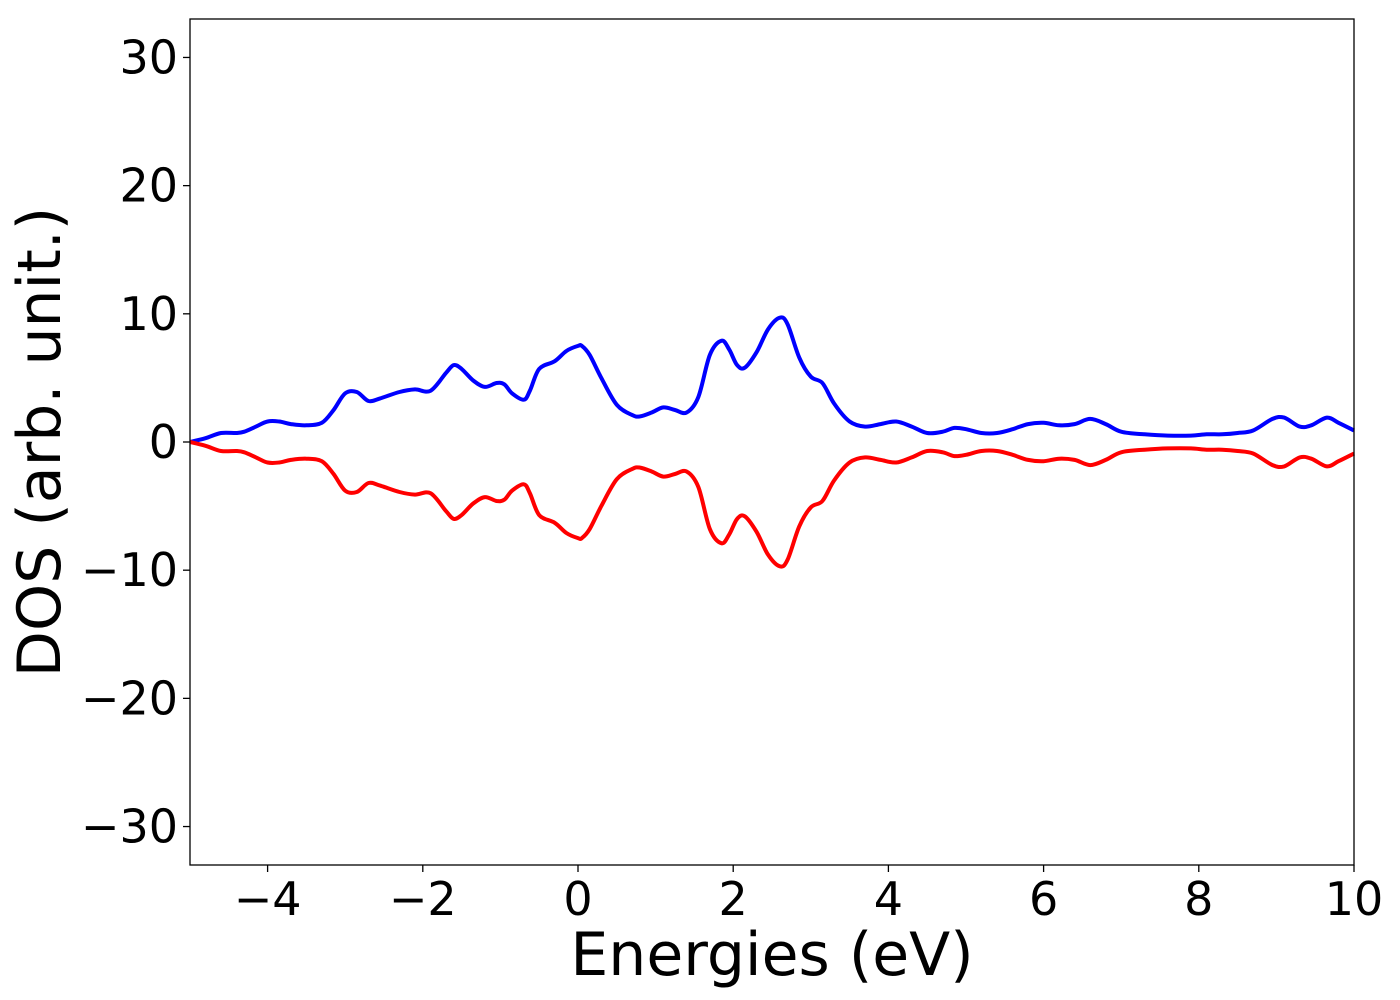  I want to click on y-axis: 30 20 10 0 −10 −20 −30, so click(135, 442).